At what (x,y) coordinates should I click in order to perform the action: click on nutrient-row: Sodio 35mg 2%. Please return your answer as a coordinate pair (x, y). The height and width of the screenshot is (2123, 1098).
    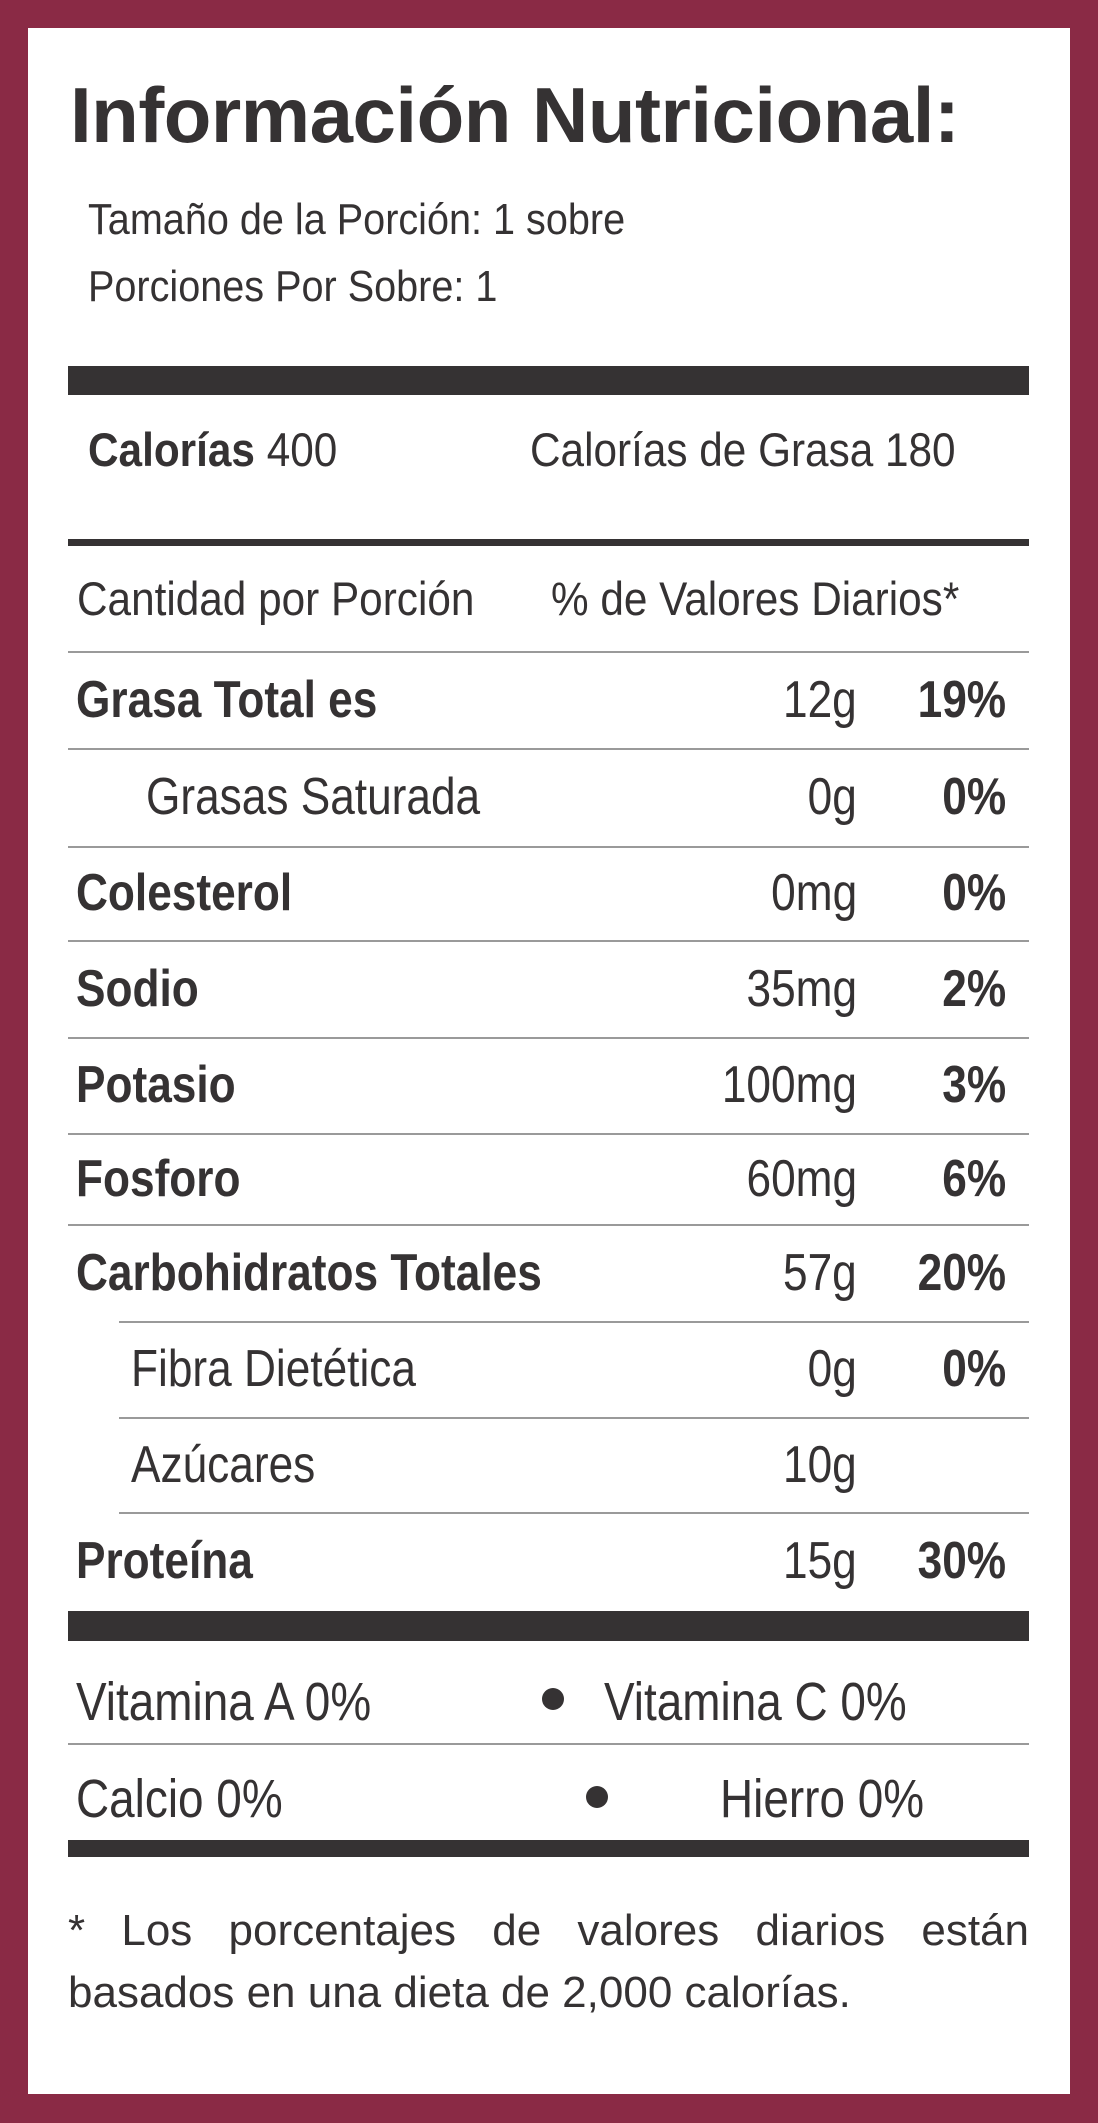
    Looking at the image, I should click on (549, 989).